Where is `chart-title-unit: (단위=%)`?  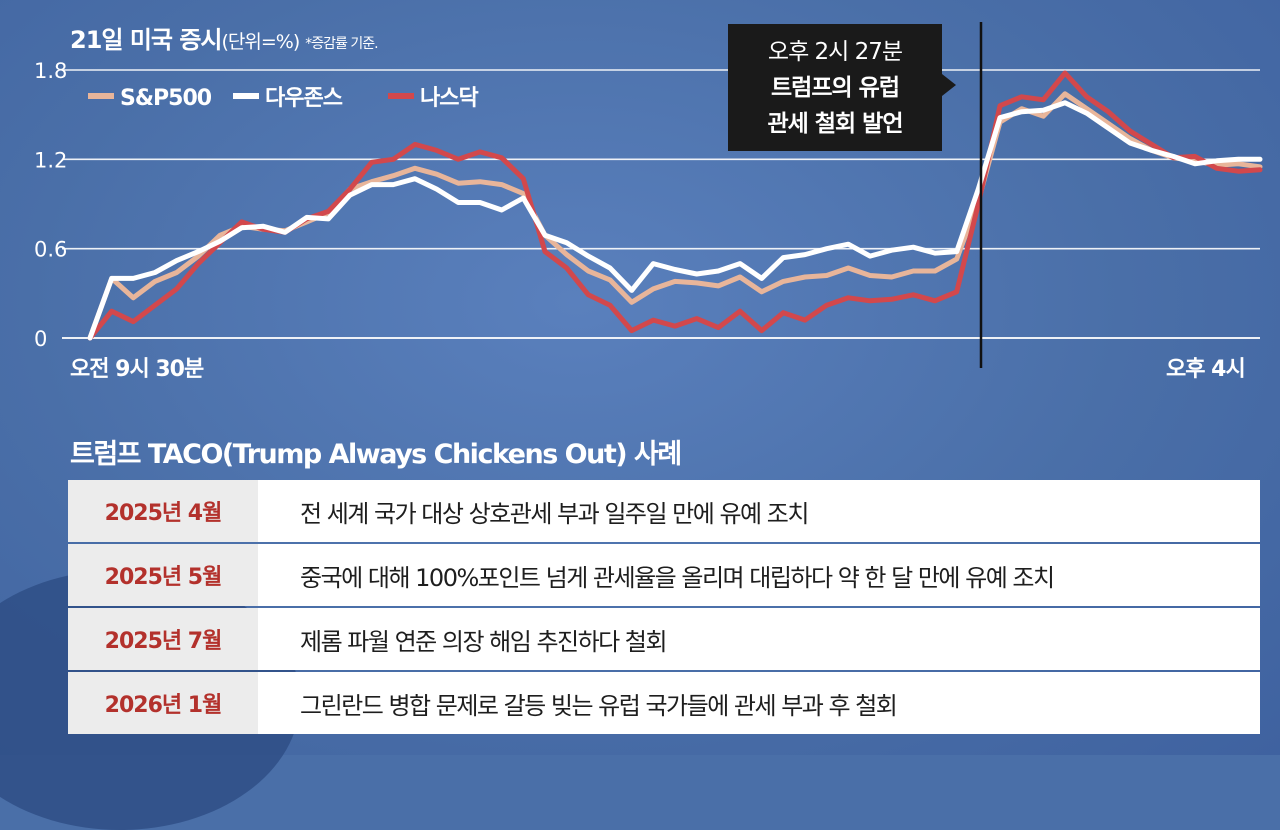
chart-title-unit: (단위=%) is located at coordinates (261, 42).